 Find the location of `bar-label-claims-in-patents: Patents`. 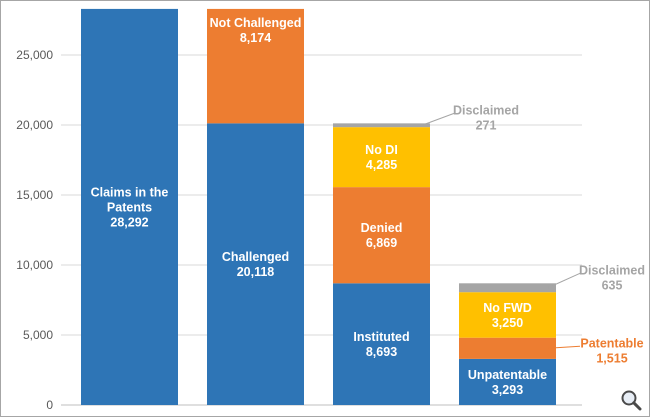

bar-label-claims-in-patents: Patents is located at coordinates (129, 207).